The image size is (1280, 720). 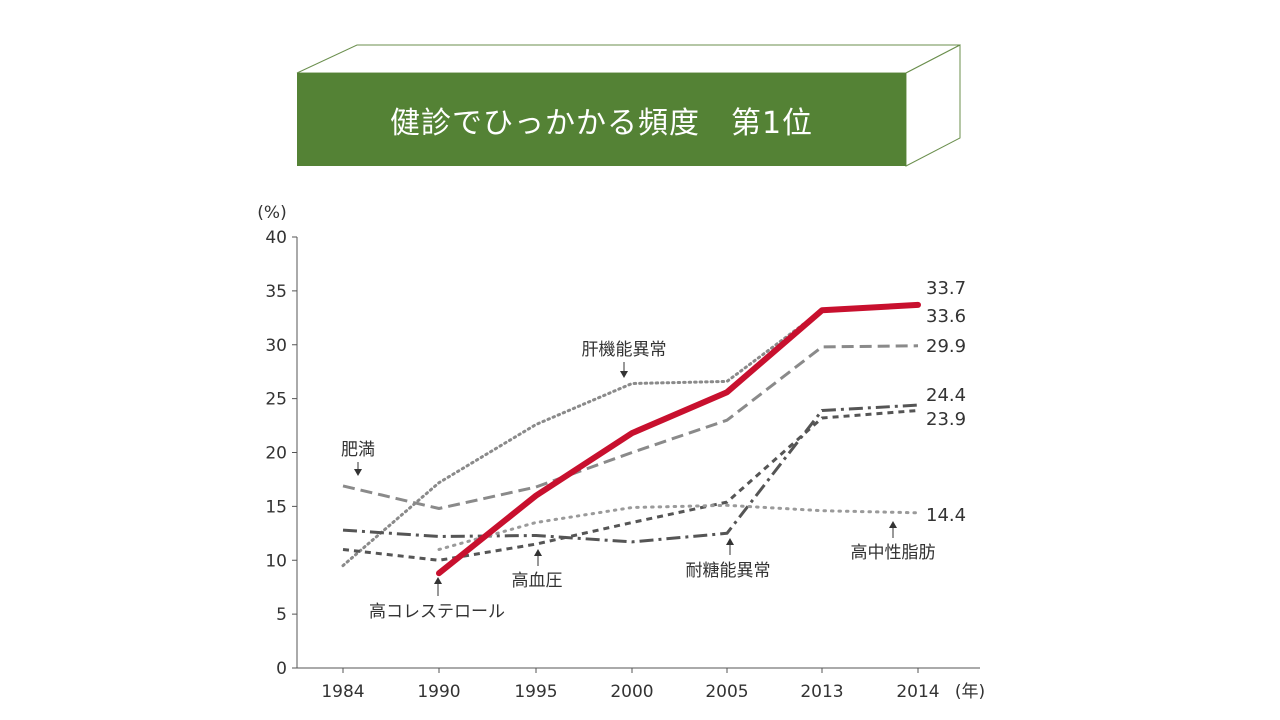 I want to click on x-axis-unit: (年), so click(x=970, y=692).